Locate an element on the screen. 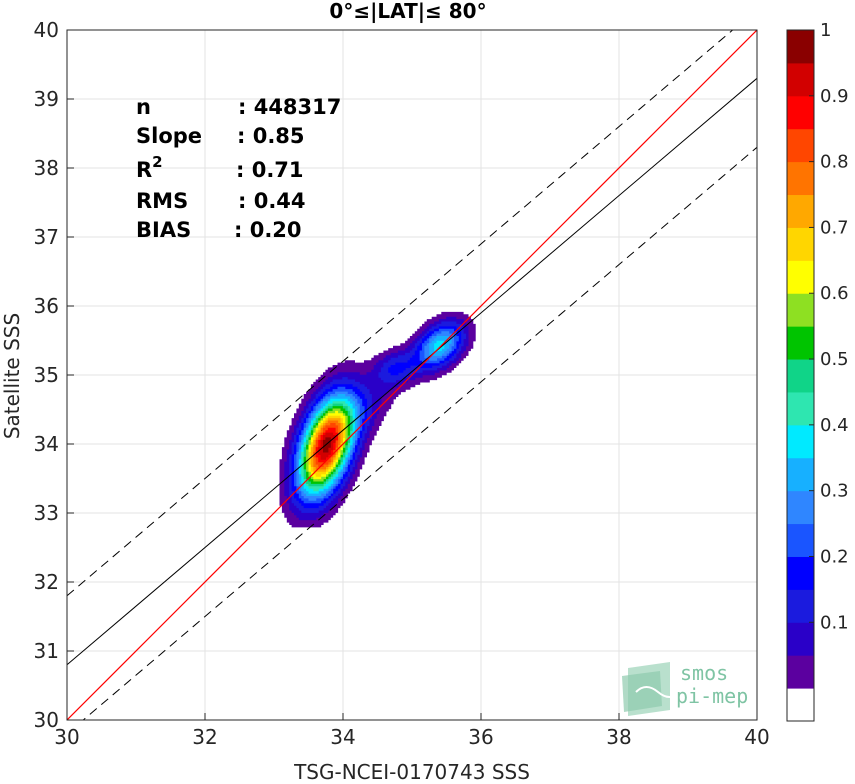  chart-title: 0°≤|LAT|≤ 80° is located at coordinates (407, 11).